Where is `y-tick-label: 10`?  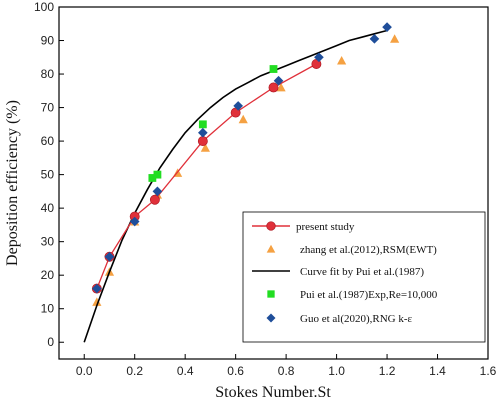
y-tick-label: 10 is located at coordinates (48, 309).